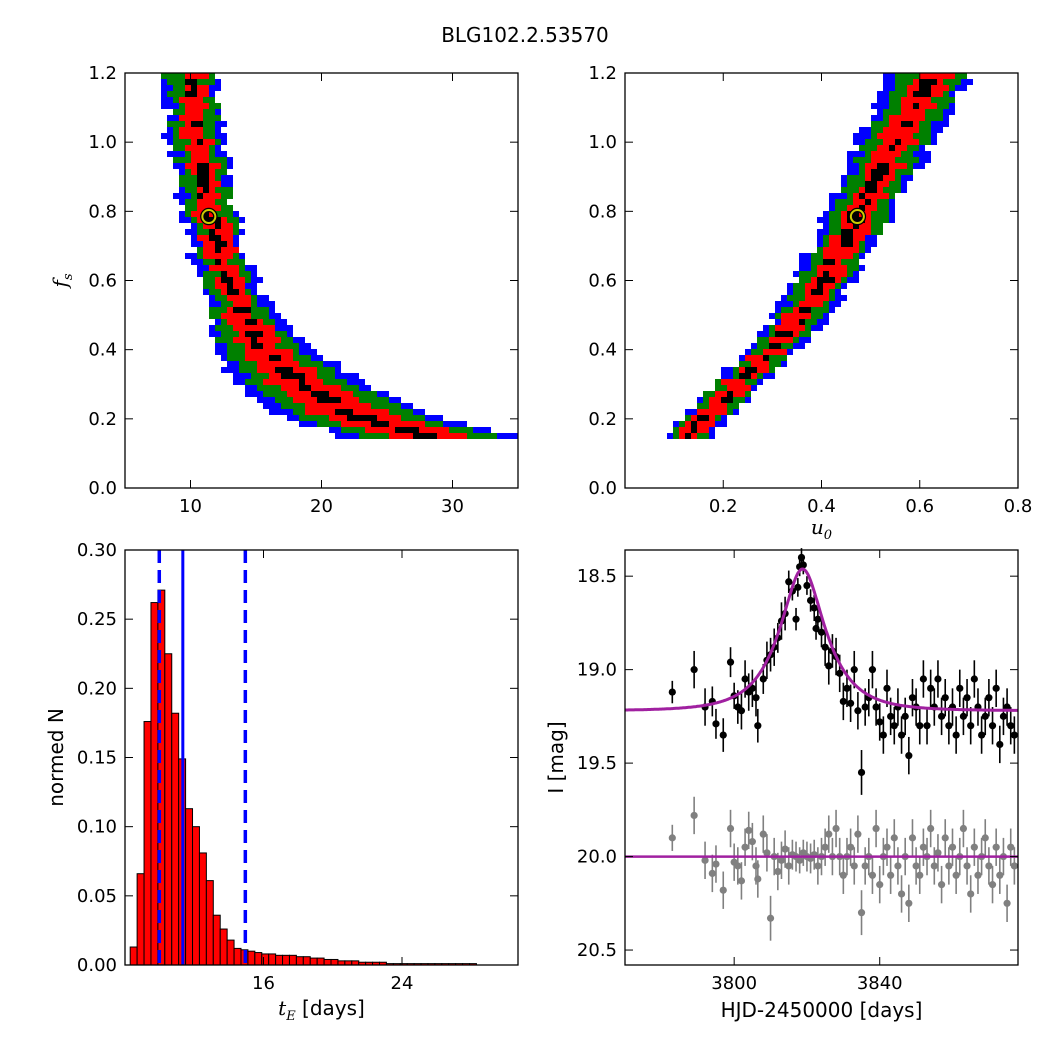  I want to click on figure-title: BLG102.2.53570, so click(525, 35).